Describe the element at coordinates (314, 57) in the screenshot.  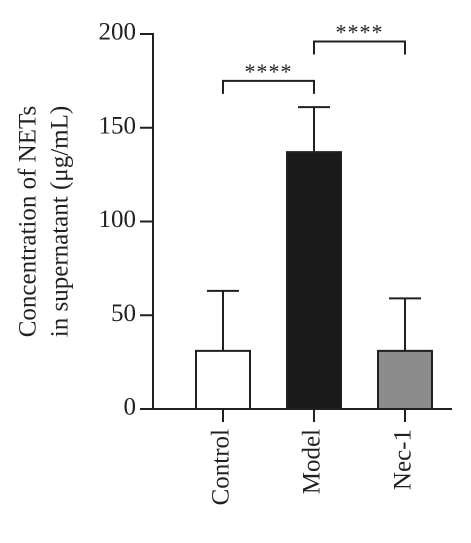
I see `significance-brackets: **** ****` at that location.